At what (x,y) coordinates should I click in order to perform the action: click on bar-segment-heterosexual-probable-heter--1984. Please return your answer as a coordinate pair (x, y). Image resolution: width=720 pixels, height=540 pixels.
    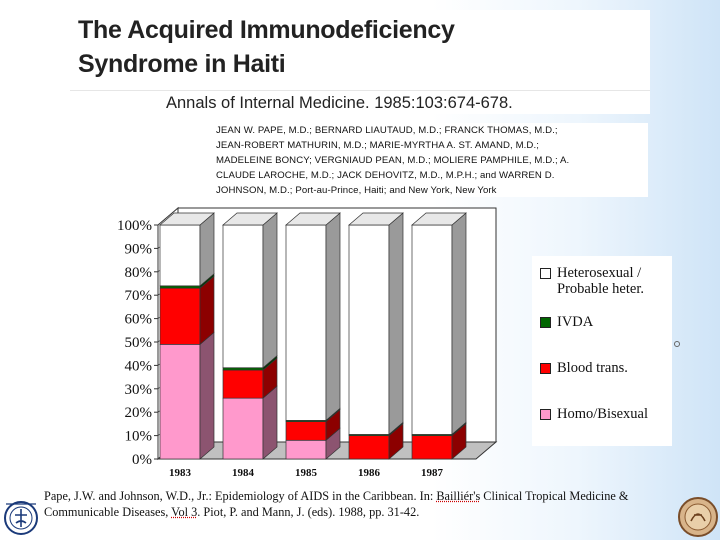
    Looking at the image, I should click on (243, 296).